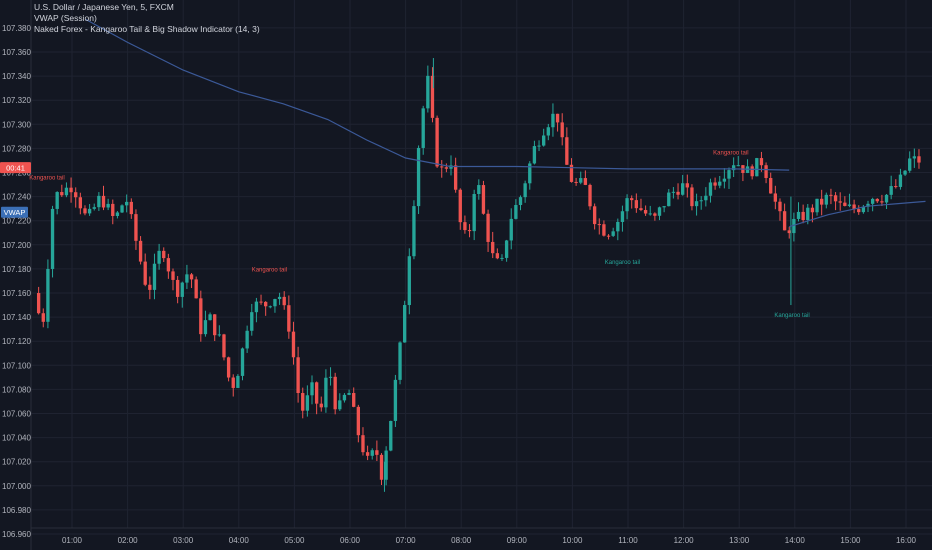 Image resolution: width=932 pixels, height=550 pixels. I want to click on vwap-line-new-session, so click(857, 214).